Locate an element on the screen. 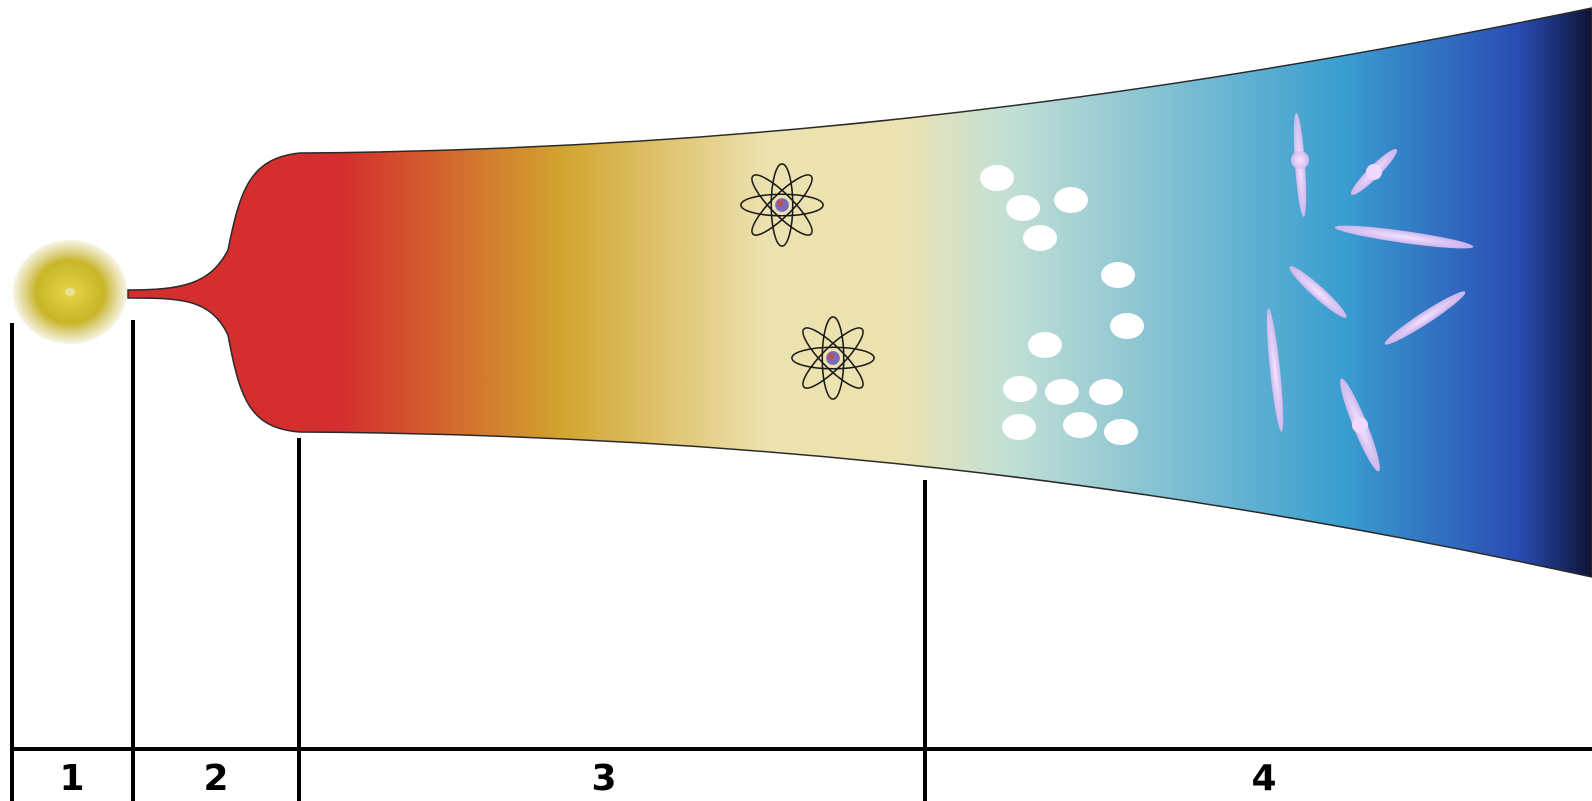 Image resolution: width=1592 pixels, height=801 pixels. singularity-core is located at coordinates (70, 292).